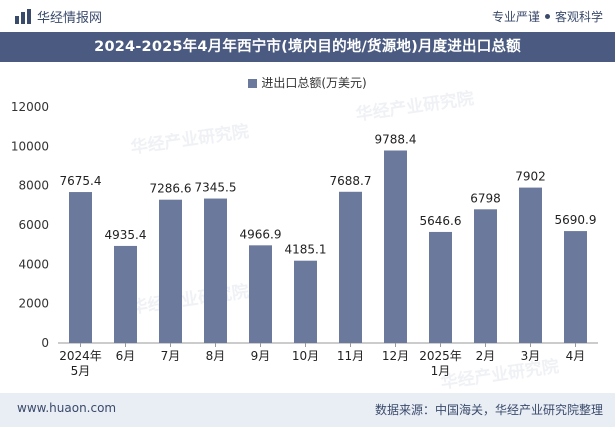 This screenshot has height=427, width=615. What do you see at coordinates (216, 188) in the screenshot?
I see `data-label: 7345.5` at bounding box center [216, 188].